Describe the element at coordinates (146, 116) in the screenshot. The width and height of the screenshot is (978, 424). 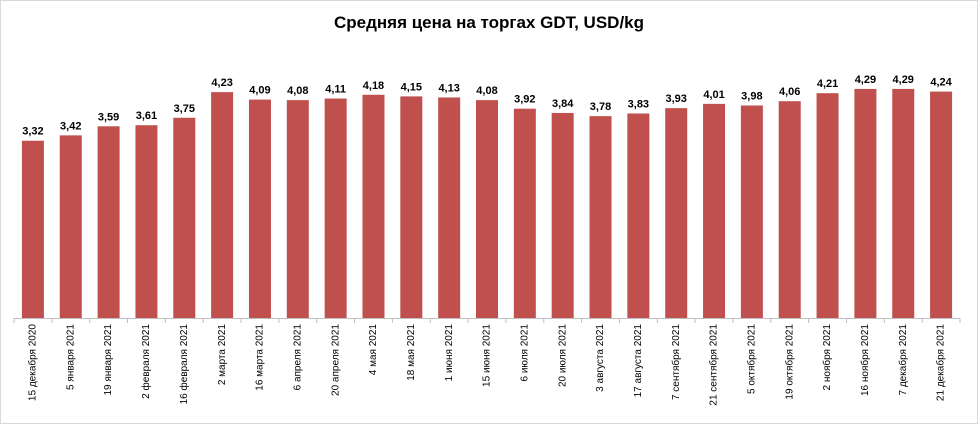
I see `value-label: 3,61` at that location.